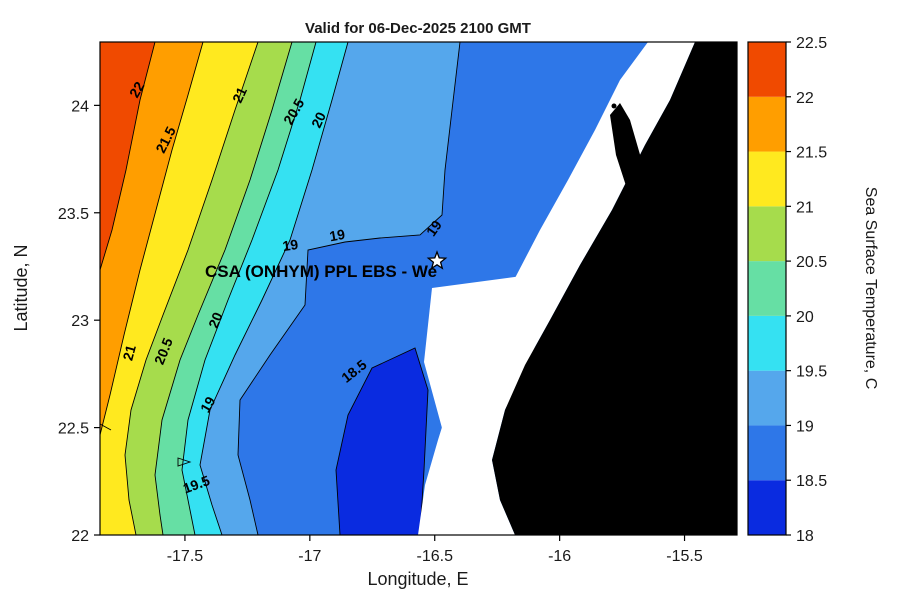 The height and width of the screenshot is (600, 900). I want to click on colorbar: 18 18.5 19 19.5 20 20.5 21 21.5 22 22.5, so click(787, 290).